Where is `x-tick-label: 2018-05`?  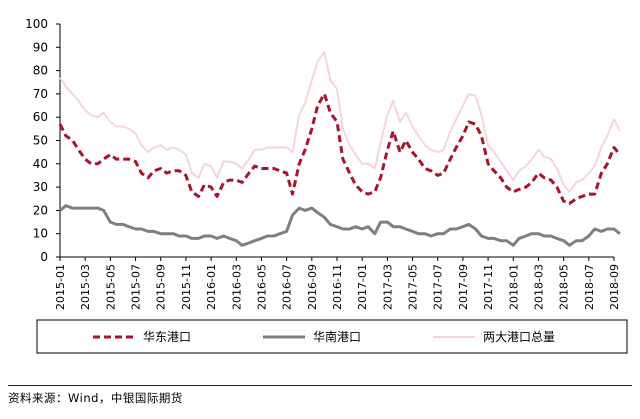 x-tick-label: 2018-05 is located at coordinates (564, 287).